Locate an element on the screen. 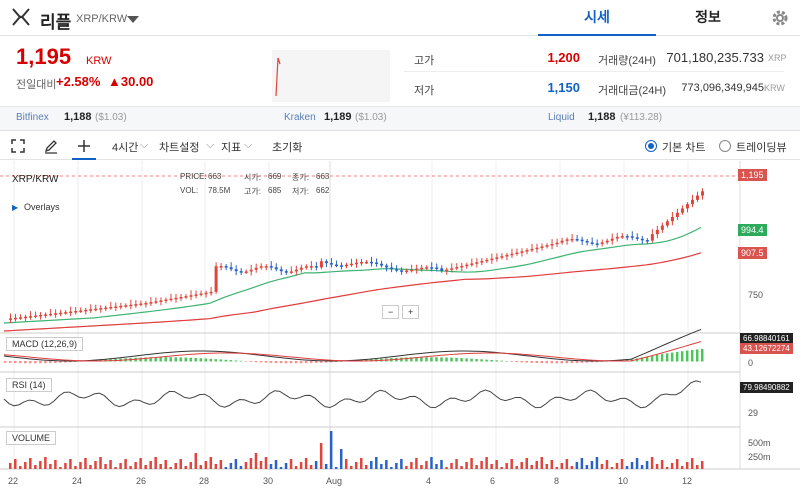  x-axis-label: 22 is located at coordinates (13, 481).